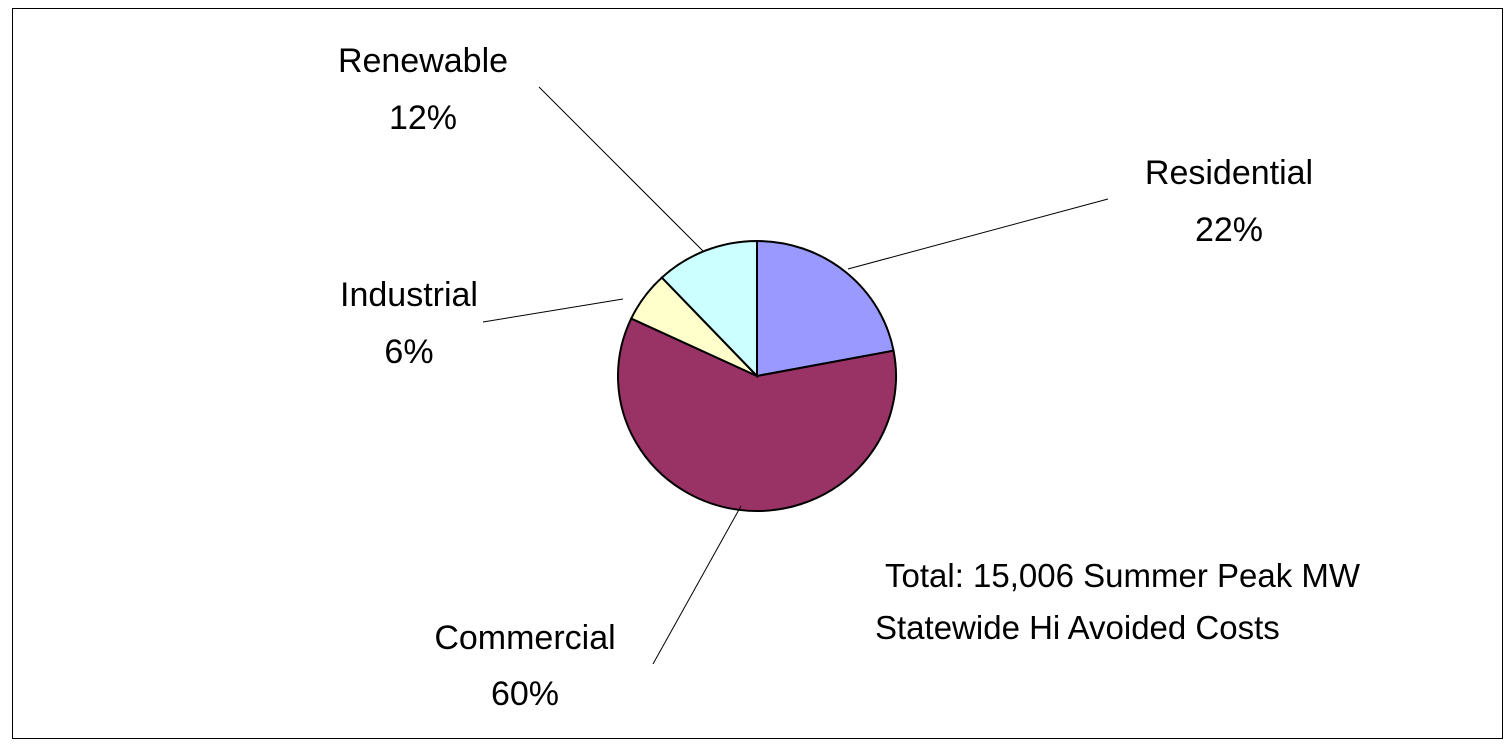  What do you see at coordinates (1229, 230) in the screenshot?
I see `slice-value-residential: 22%` at bounding box center [1229, 230].